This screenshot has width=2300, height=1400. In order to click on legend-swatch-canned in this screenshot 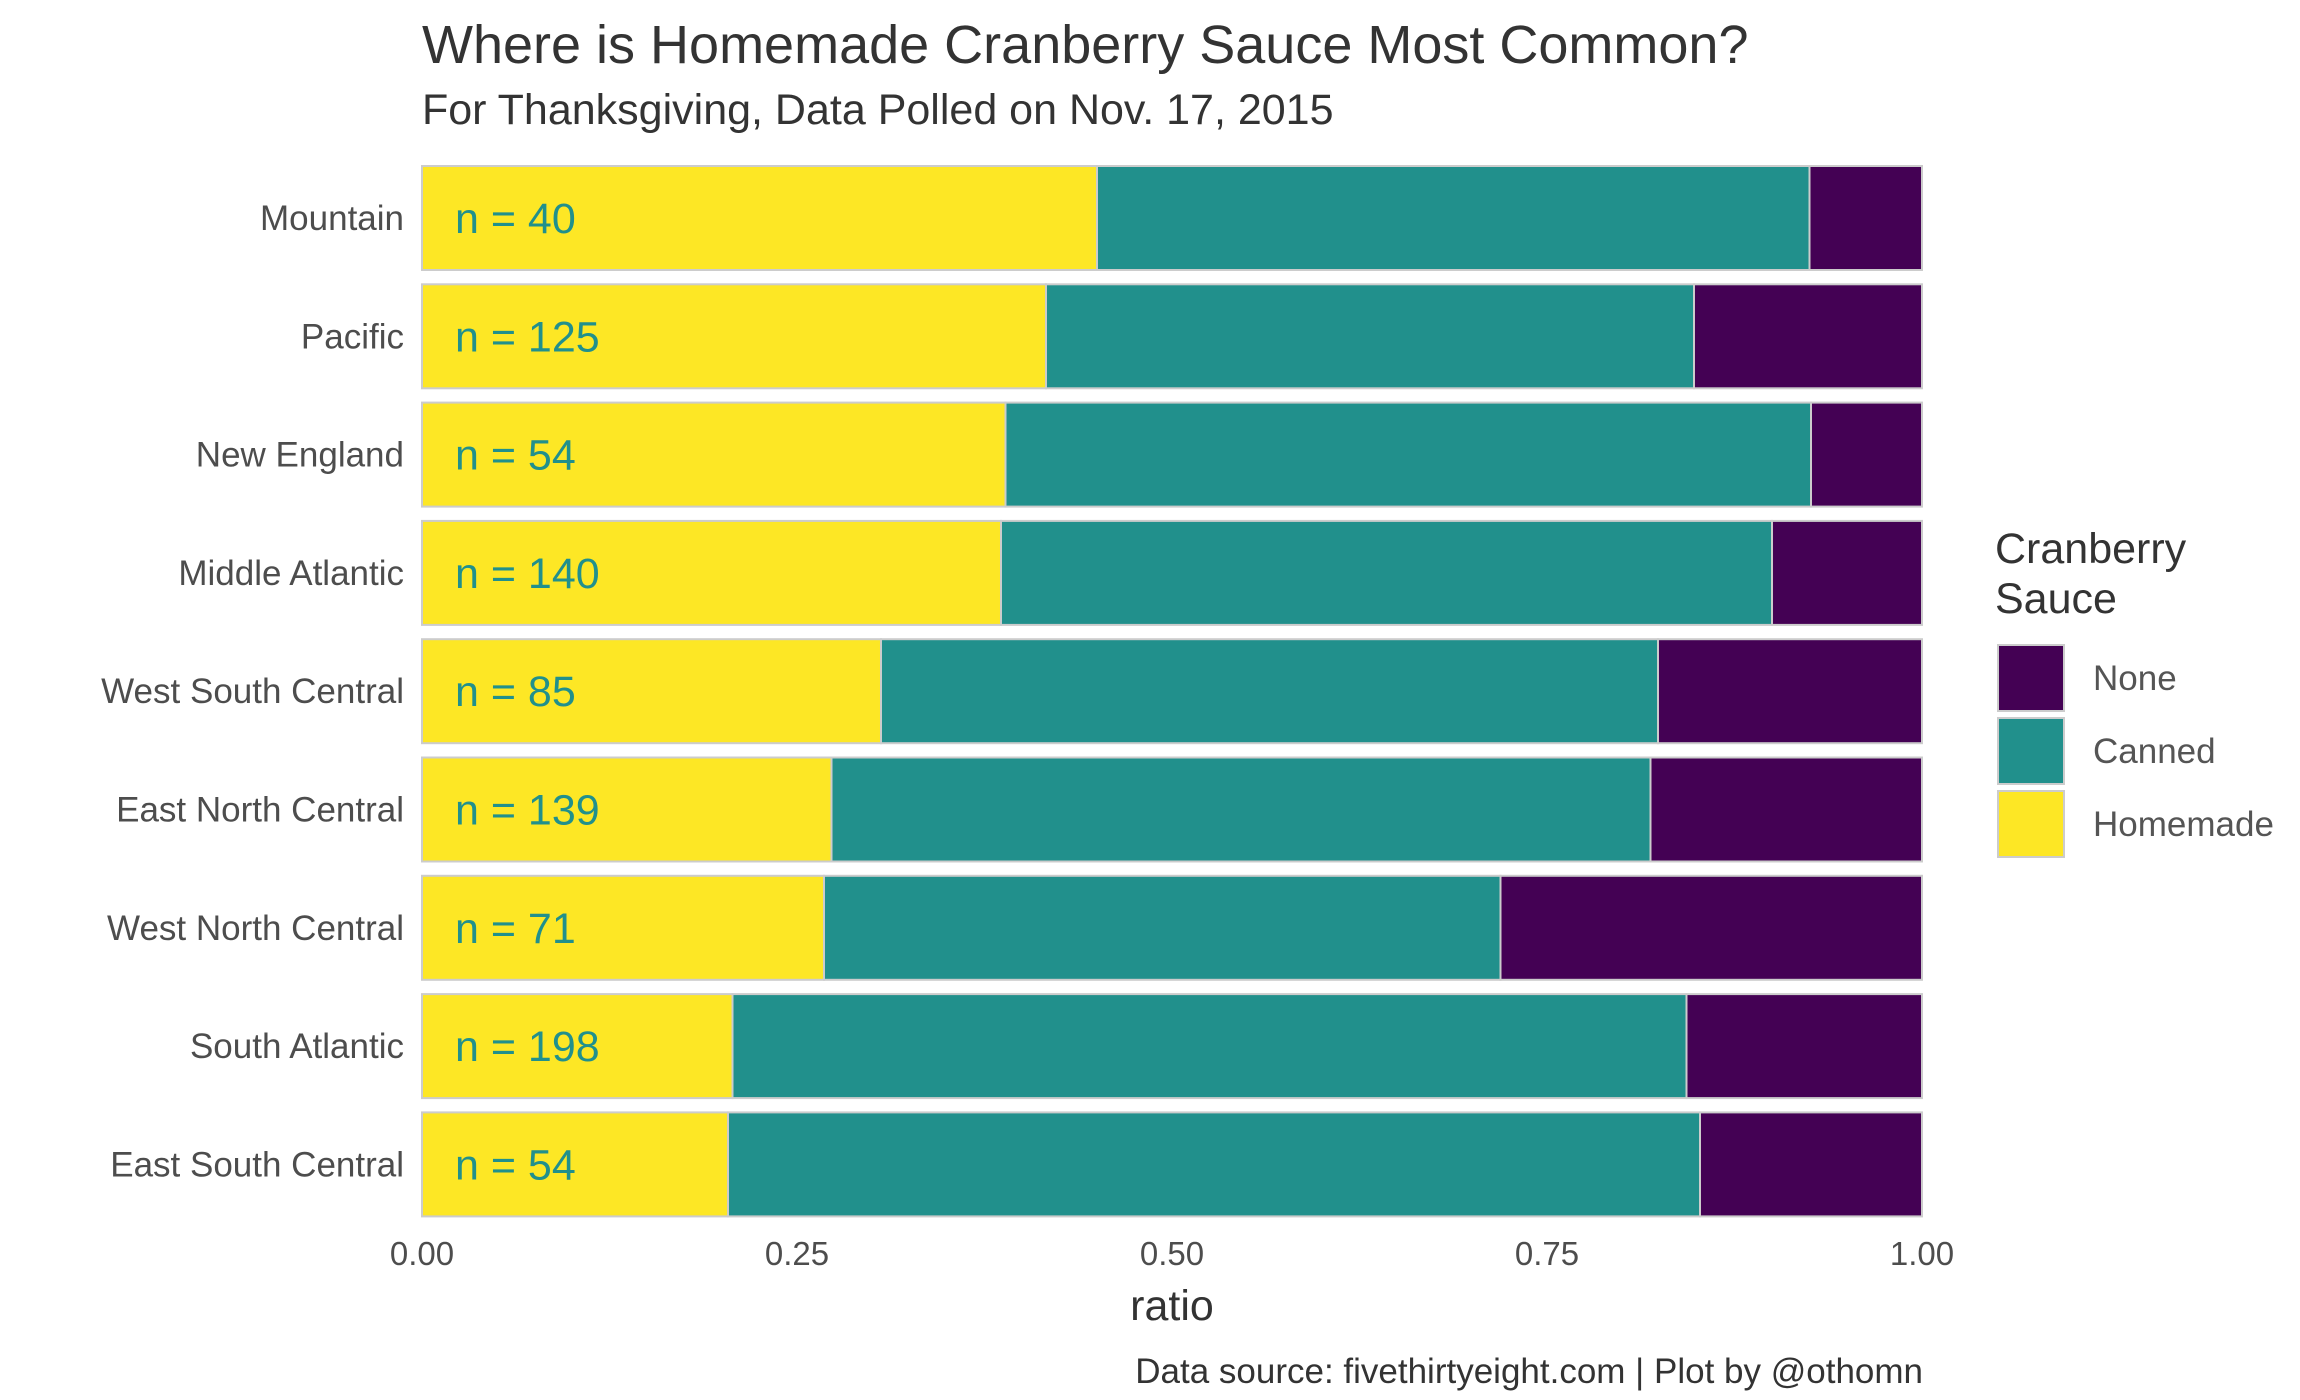, I will do `click(2031, 751)`.